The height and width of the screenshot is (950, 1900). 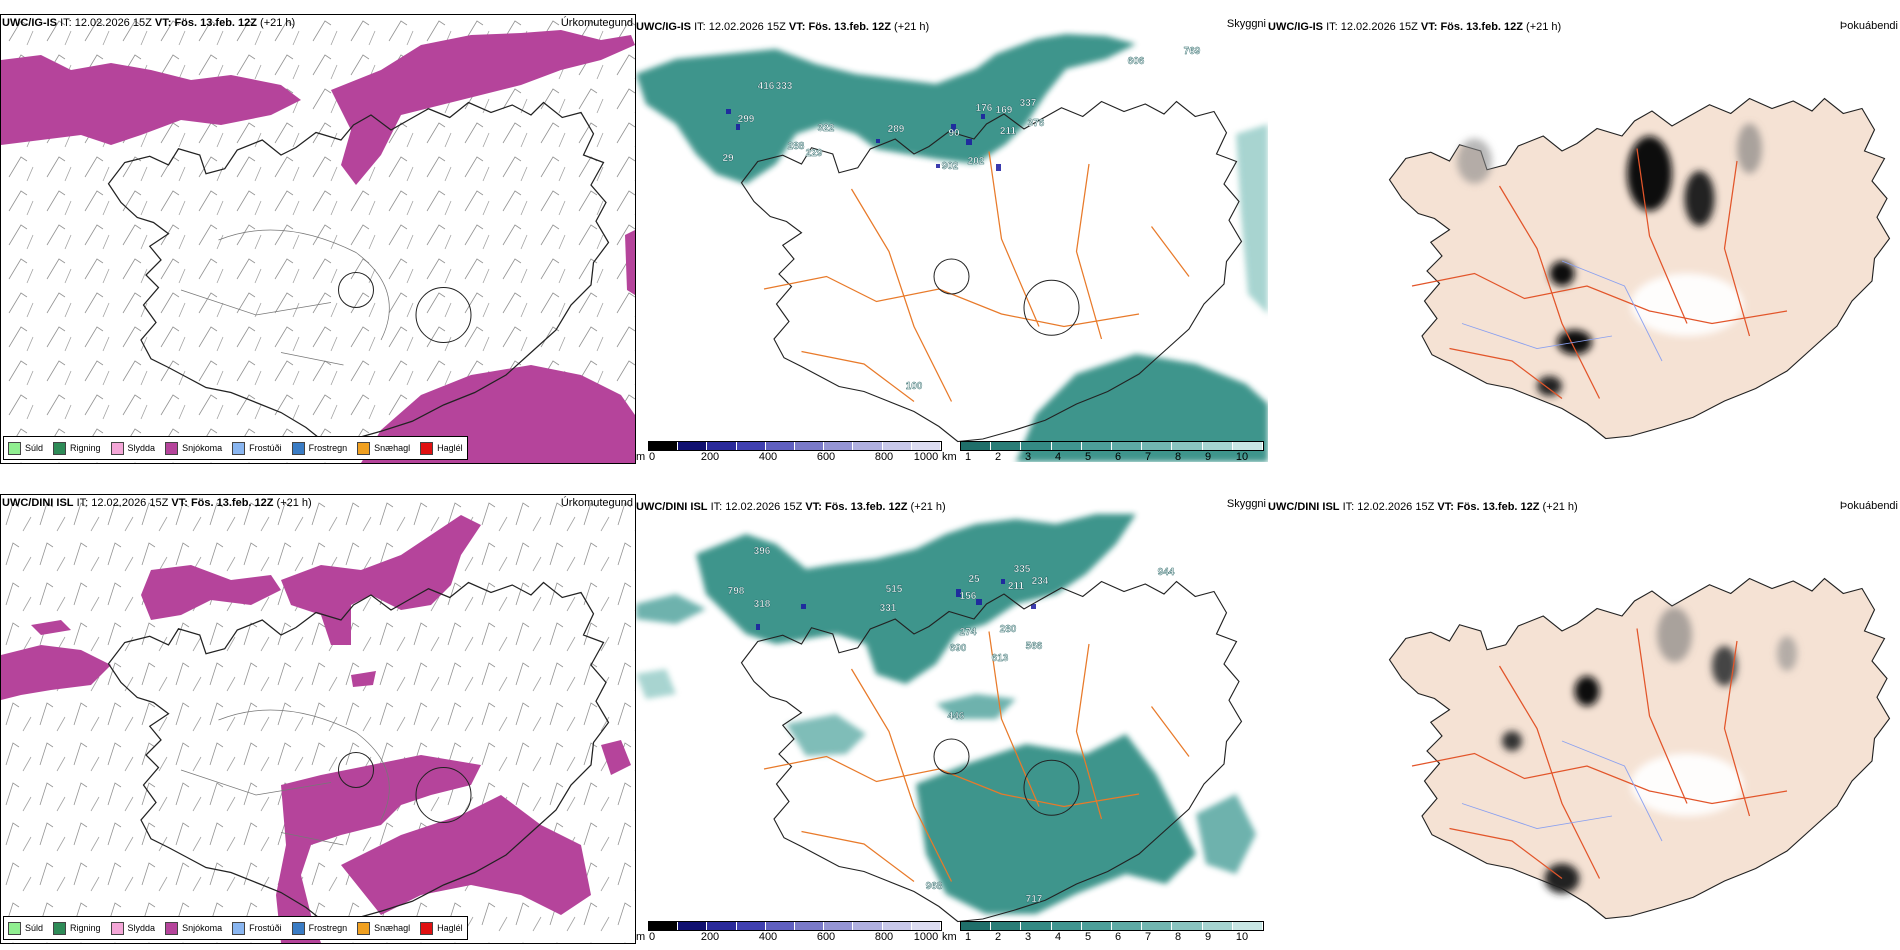 What do you see at coordinates (596, 503) in the screenshot?
I see `panel-label-precip: Úrkomutegund` at bounding box center [596, 503].